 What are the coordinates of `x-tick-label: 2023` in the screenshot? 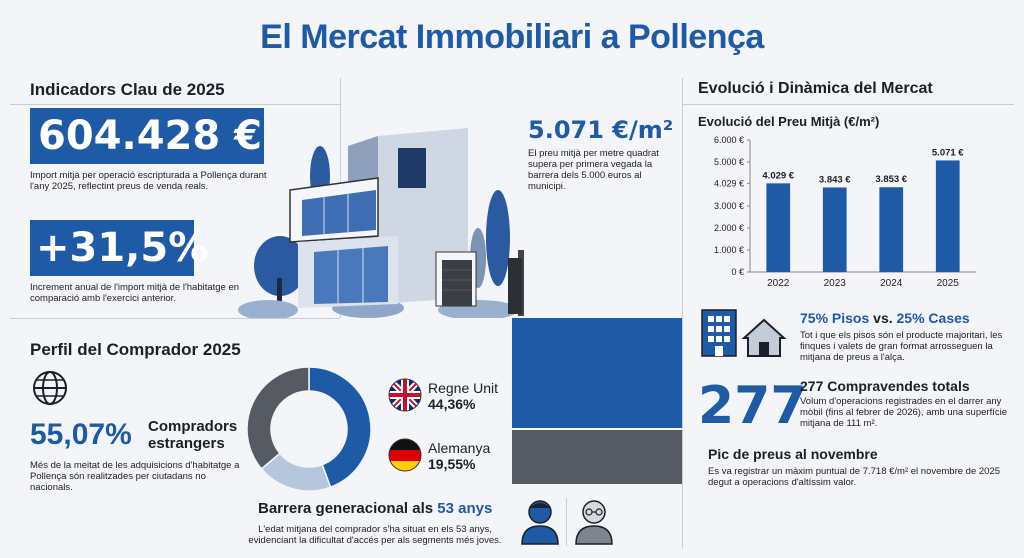 It's located at (835, 283).